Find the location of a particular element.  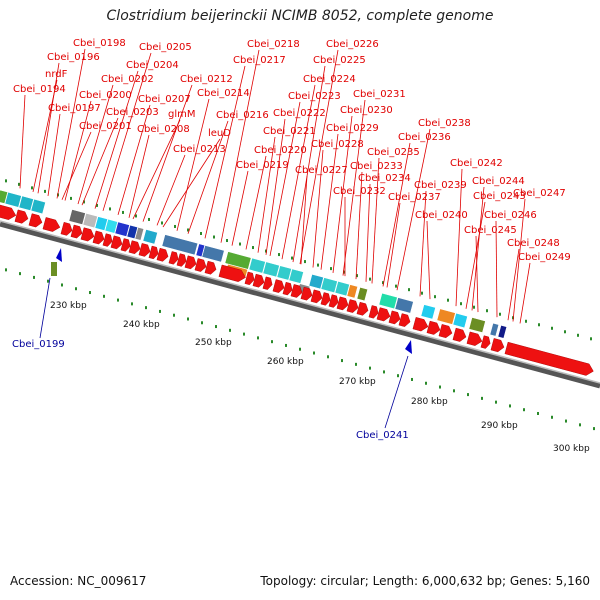

gene-label: Cbei_0228 is located at coordinates (337, 144).